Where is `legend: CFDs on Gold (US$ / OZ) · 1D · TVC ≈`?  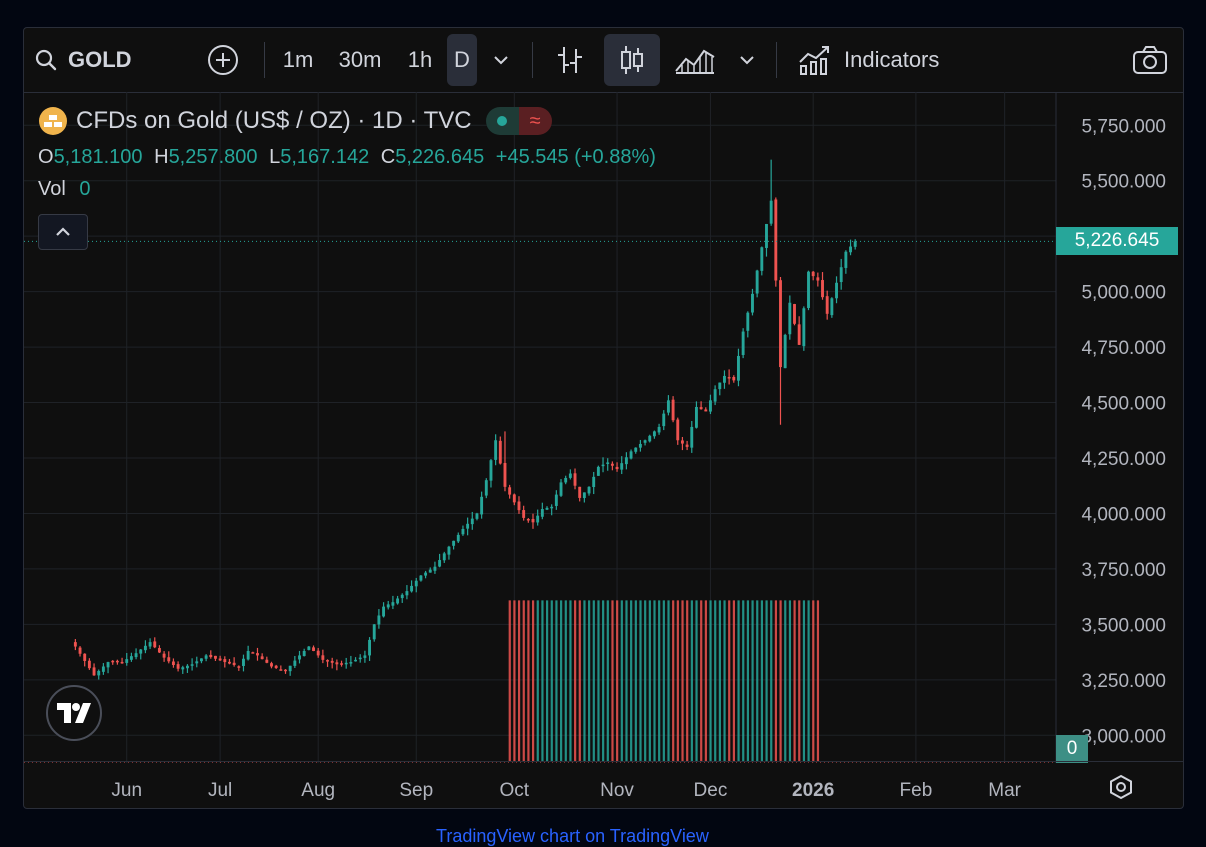 legend: CFDs on Gold (US$ / OZ) · 1D · TVC ≈ is located at coordinates (295, 121).